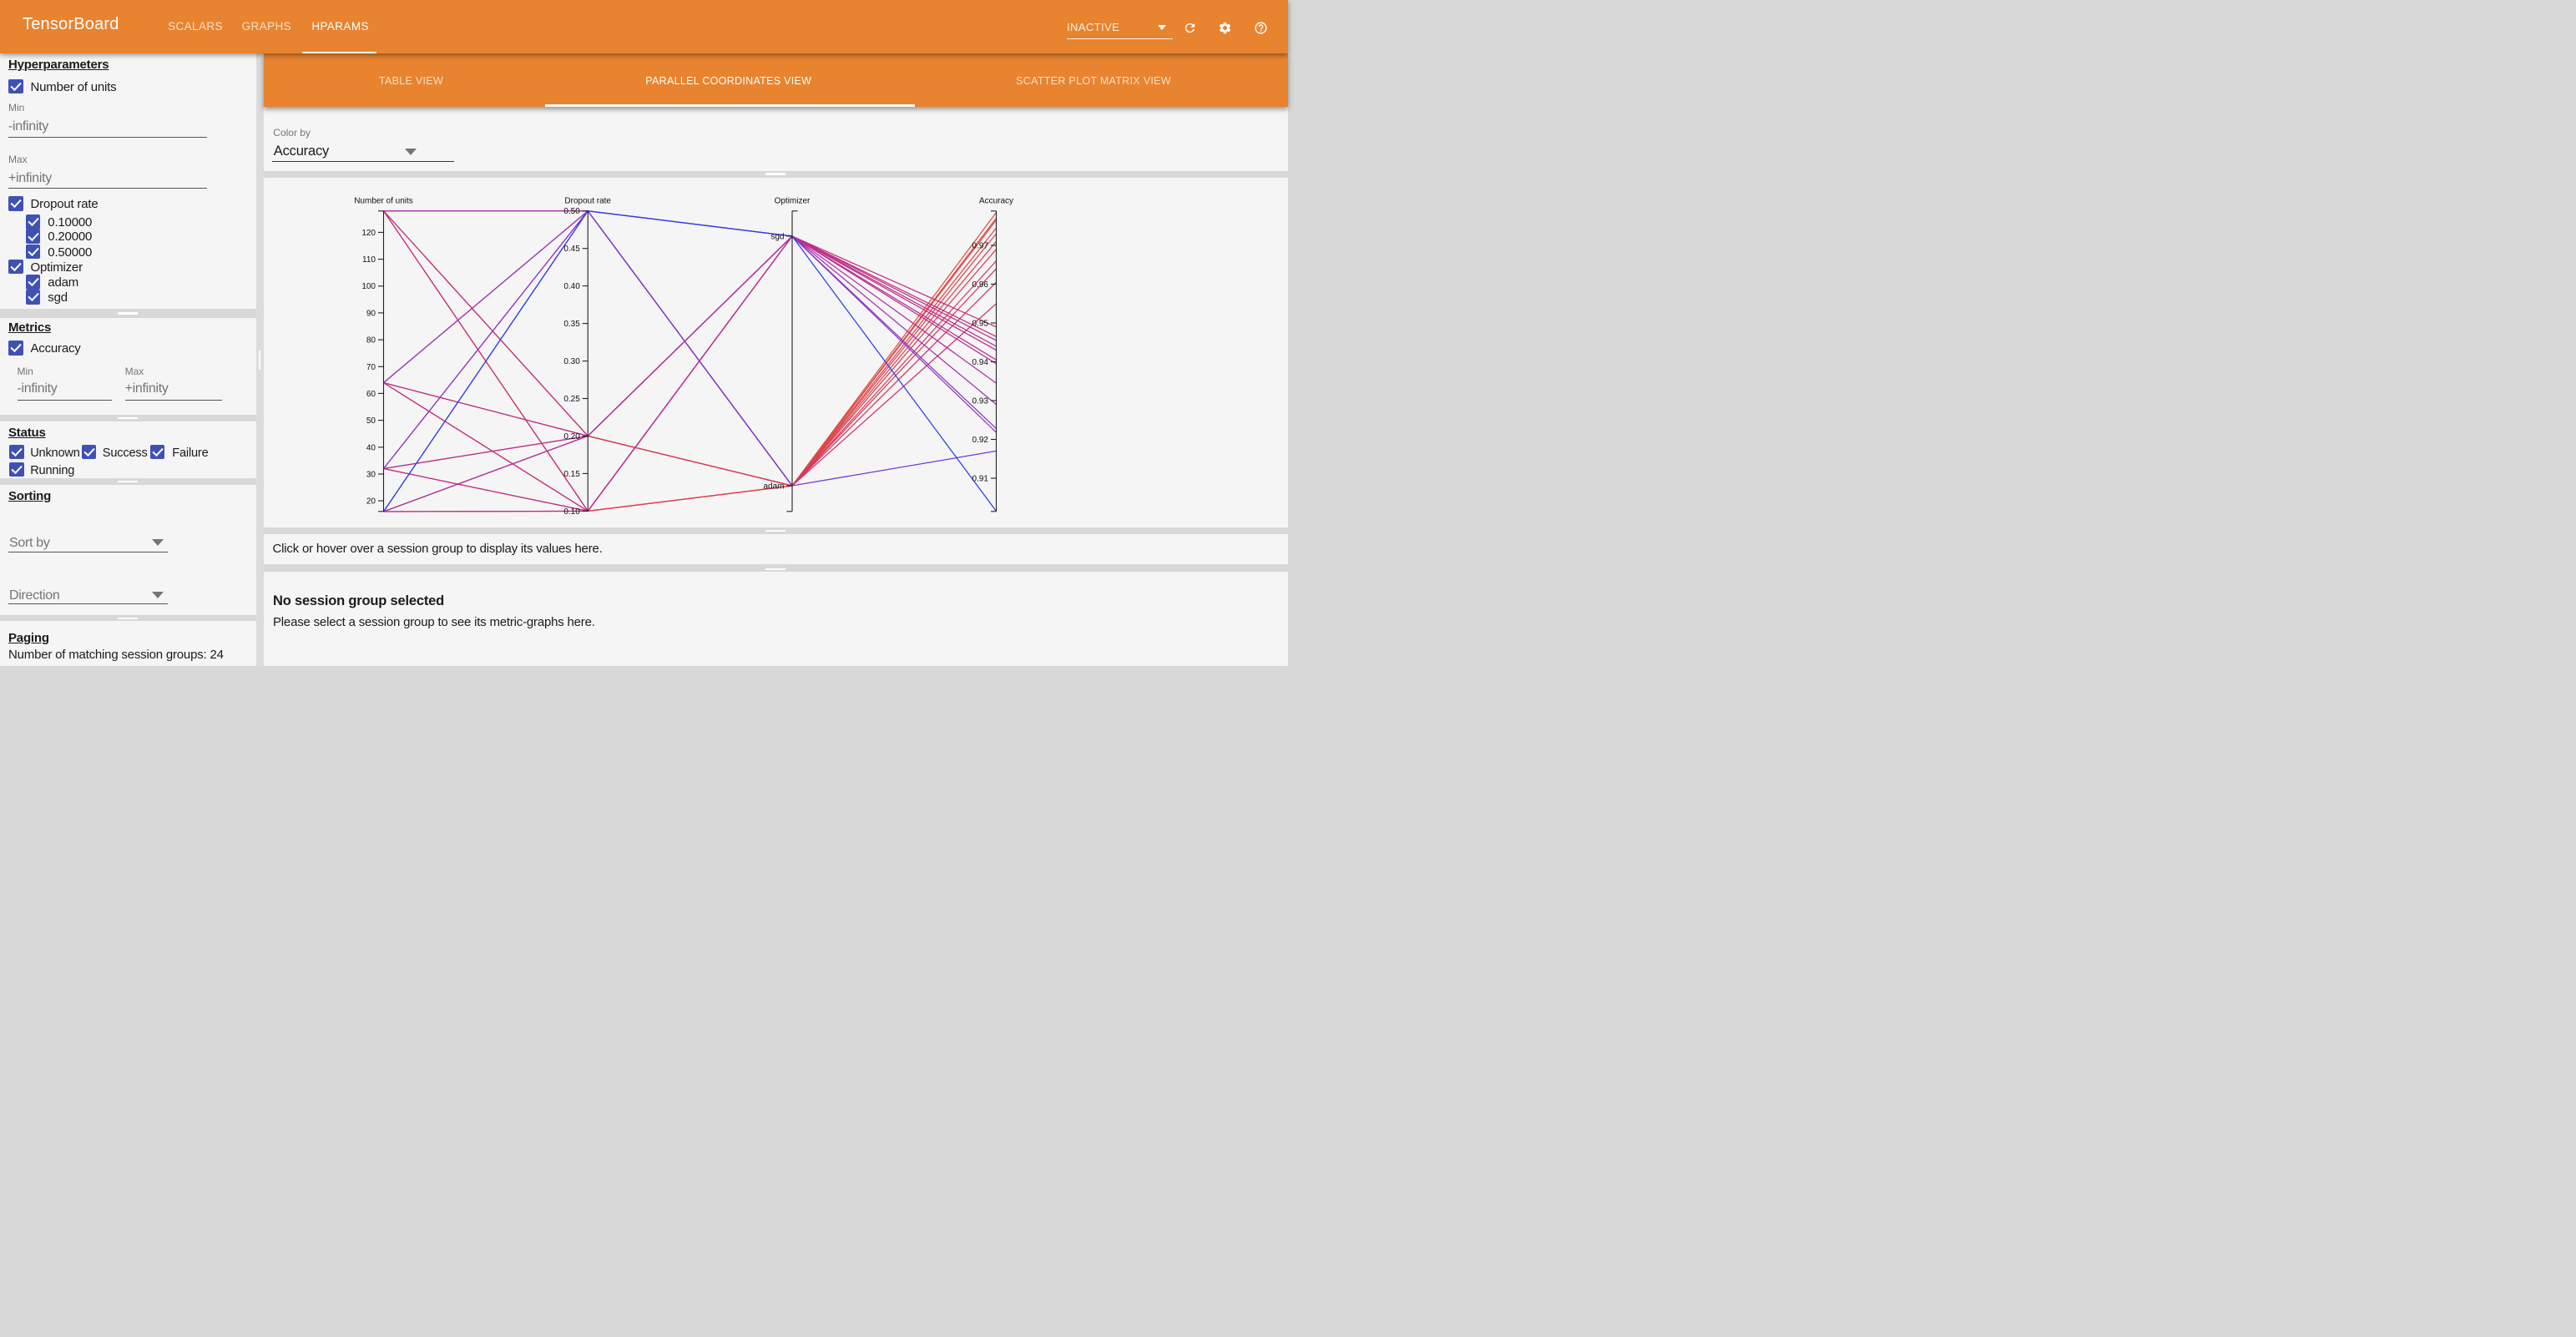 The image size is (2576, 1337). I want to click on svg-text: 80, so click(371, 341).